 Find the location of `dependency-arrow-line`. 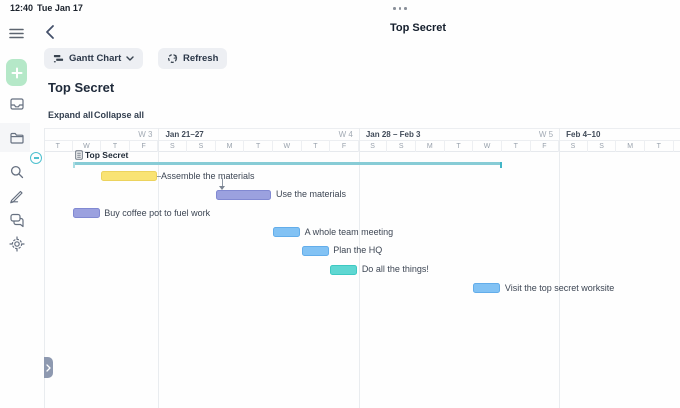

dependency-arrow-line is located at coordinates (222, 182).